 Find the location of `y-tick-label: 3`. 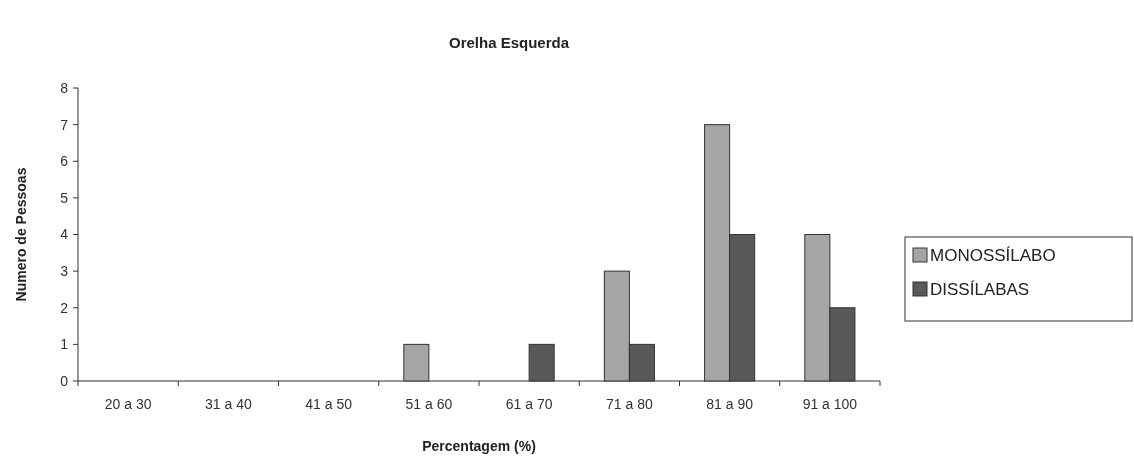

y-tick-label: 3 is located at coordinates (64, 271).